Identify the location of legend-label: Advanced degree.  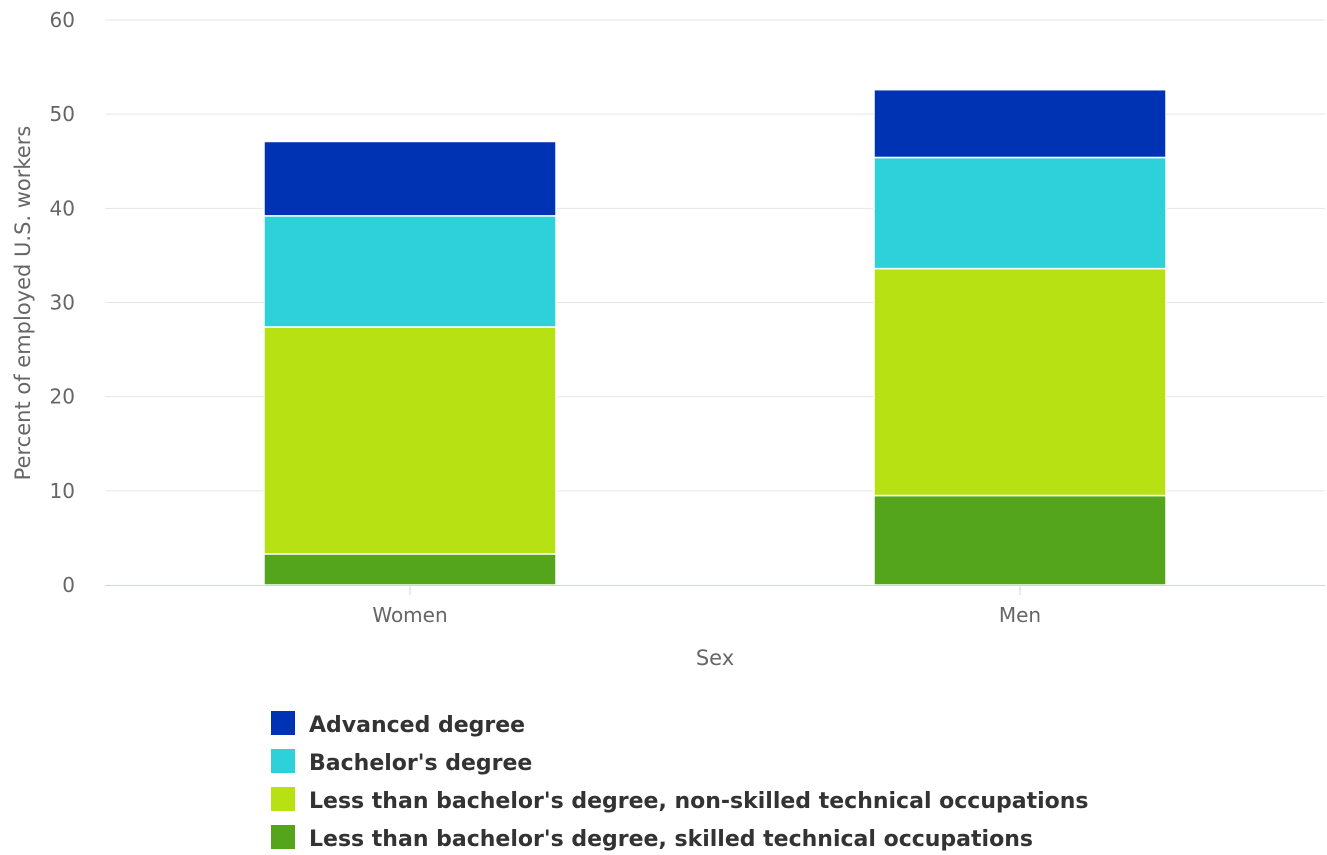
(417, 725).